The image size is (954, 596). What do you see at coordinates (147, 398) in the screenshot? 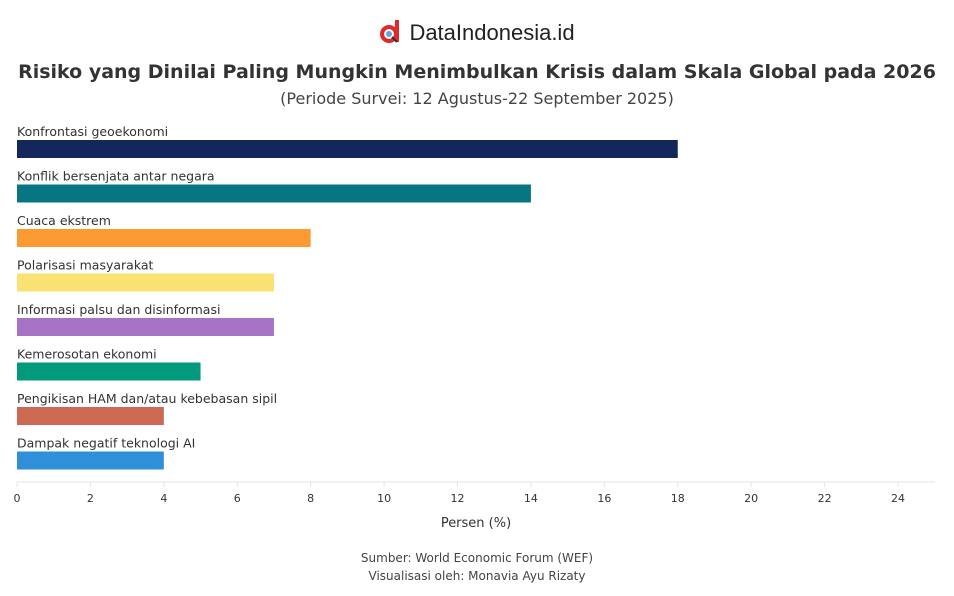
I see `category-label: Pengikisan HAM dan/atau kebebasan sipil` at bounding box center [147, 398].